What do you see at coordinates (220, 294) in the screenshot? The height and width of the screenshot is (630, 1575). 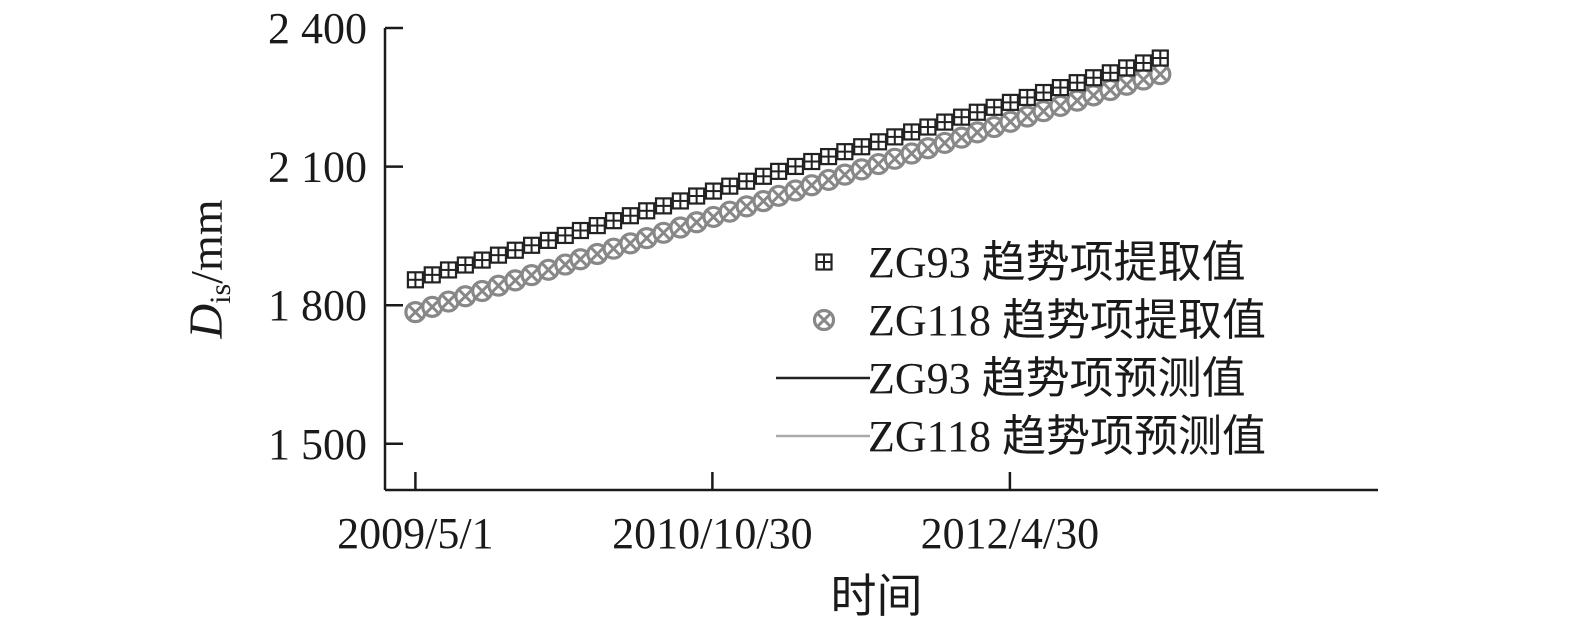 I see `y-axis-title-sub: is` at bounding box center [220, 294].